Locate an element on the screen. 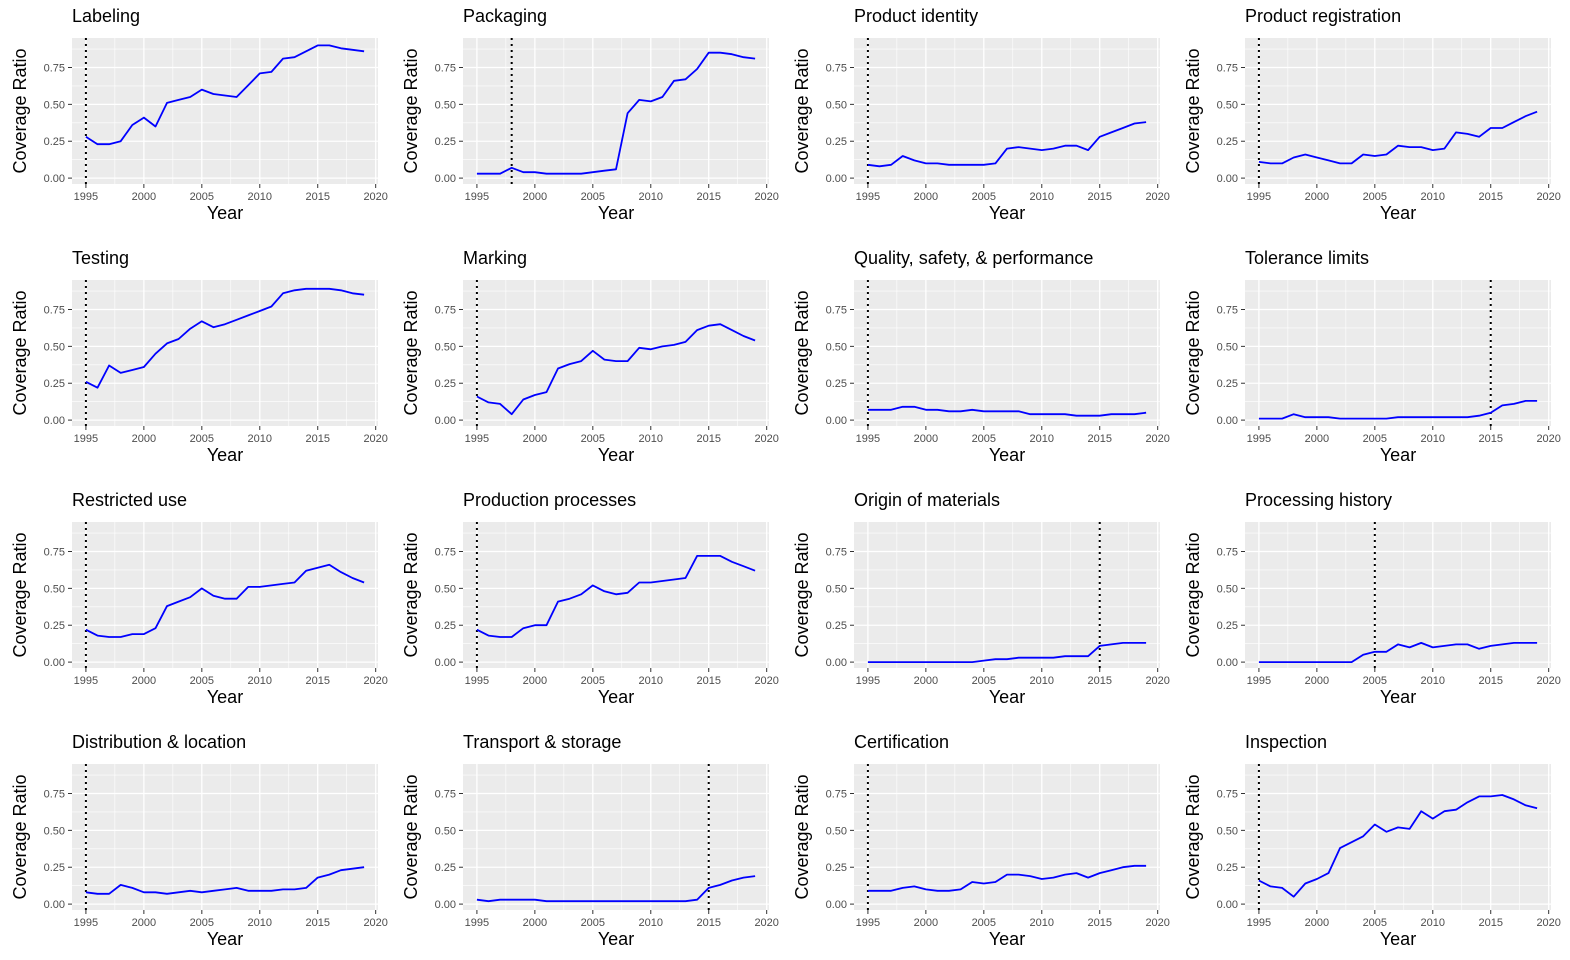 Image resolution: width=1570 pixels, height=960 pixels. panel-title: Inspection is located at coordinates (1286, 742).